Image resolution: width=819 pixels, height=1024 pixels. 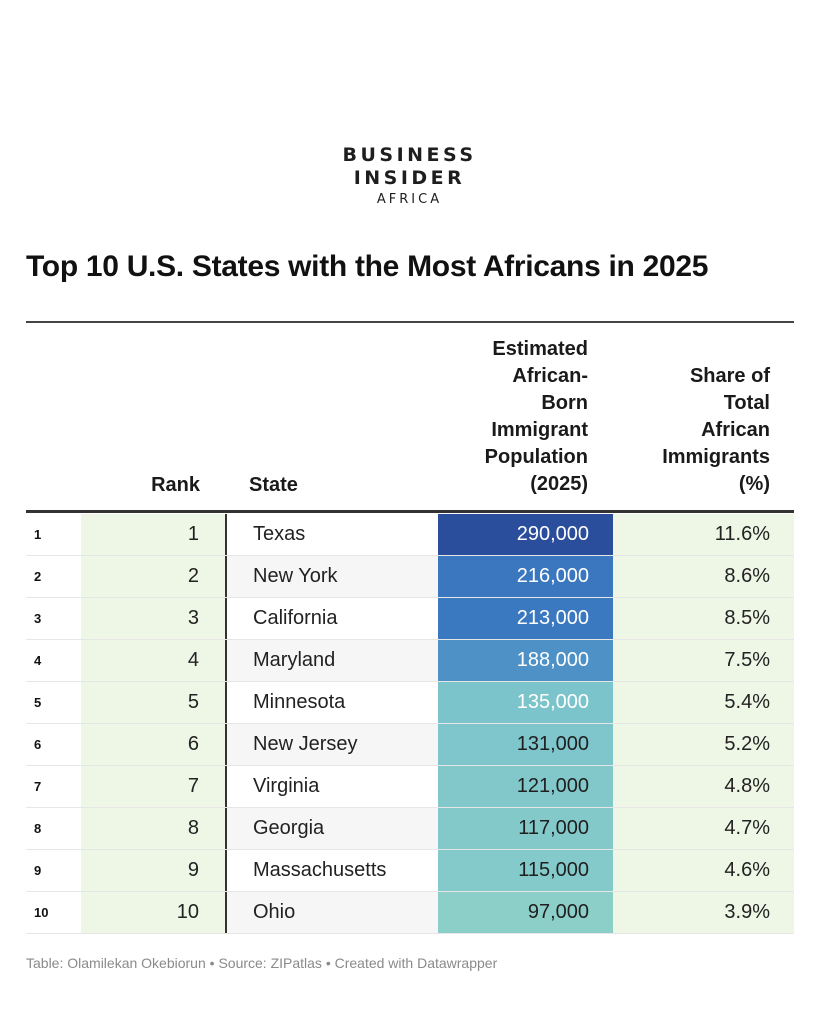 I want to click on state-cell: California, so click(x=331, y=618).